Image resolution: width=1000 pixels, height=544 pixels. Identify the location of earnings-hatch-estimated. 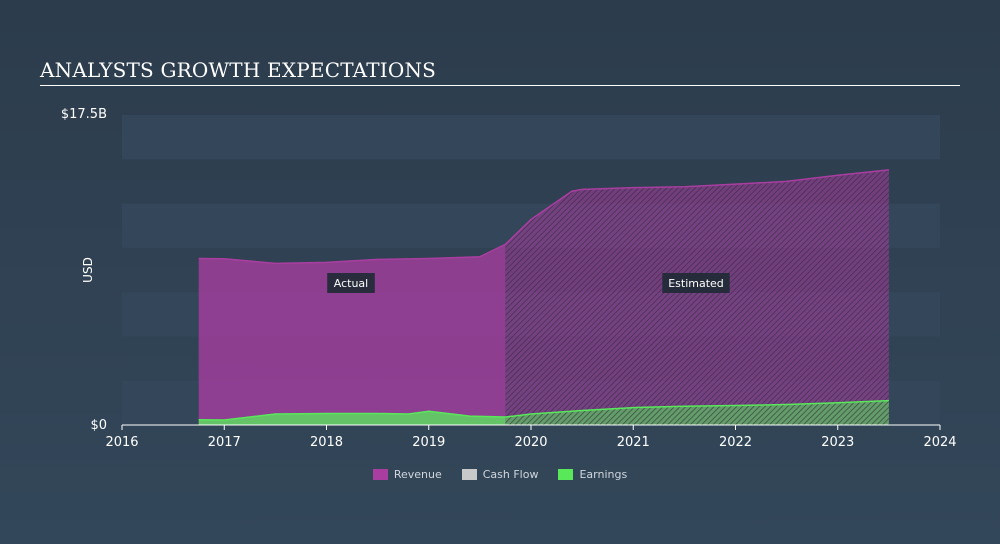
(697, 412).